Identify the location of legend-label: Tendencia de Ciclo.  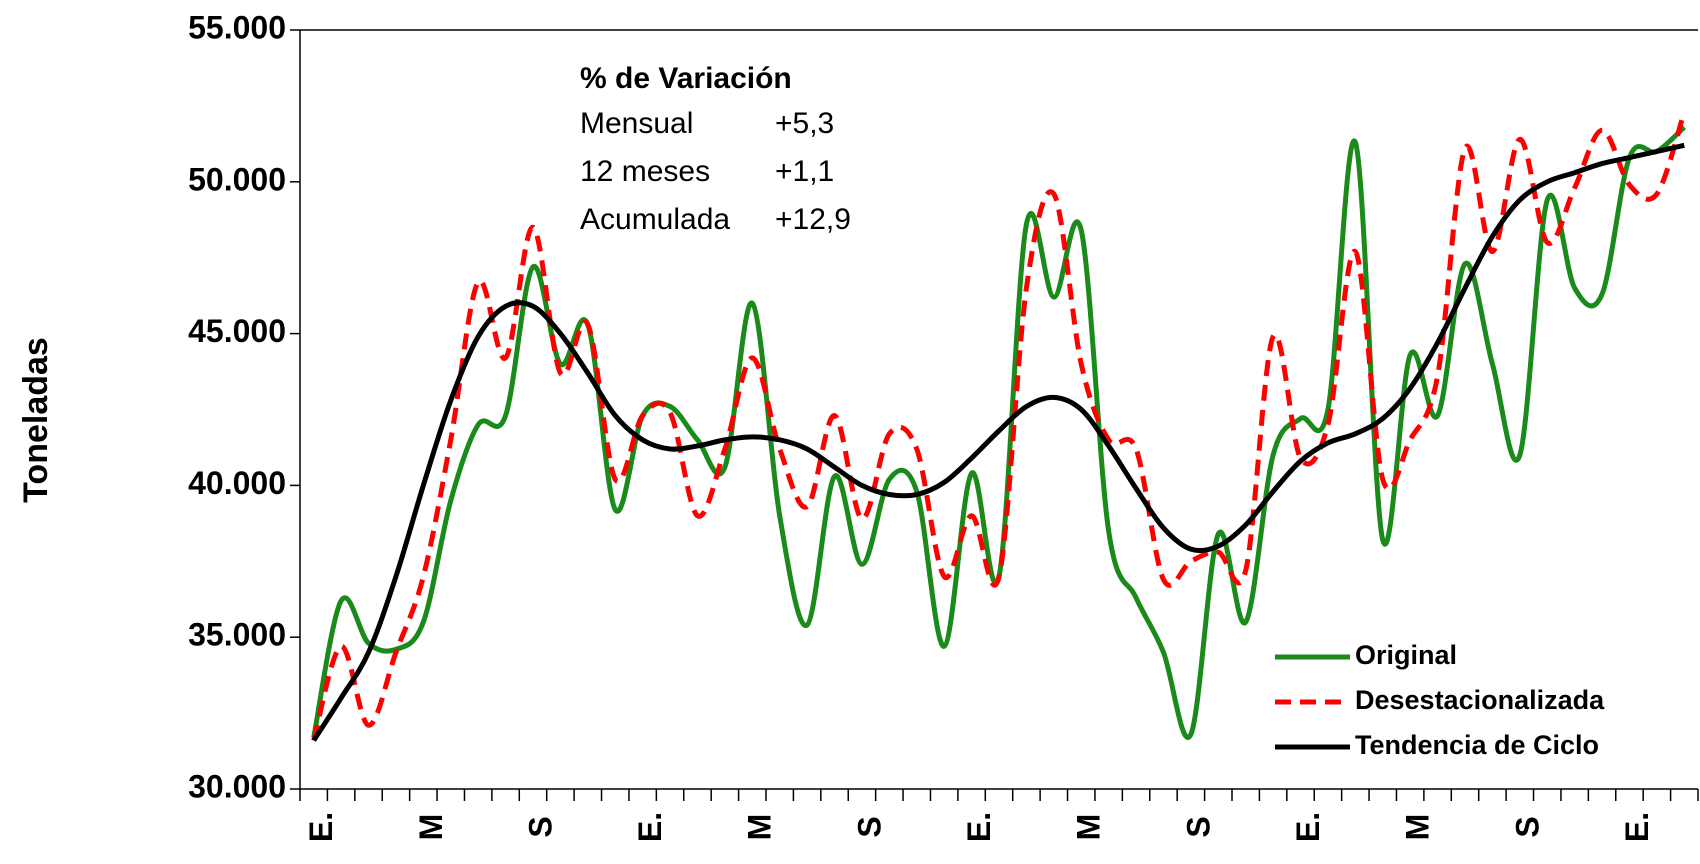
(1477, 745).